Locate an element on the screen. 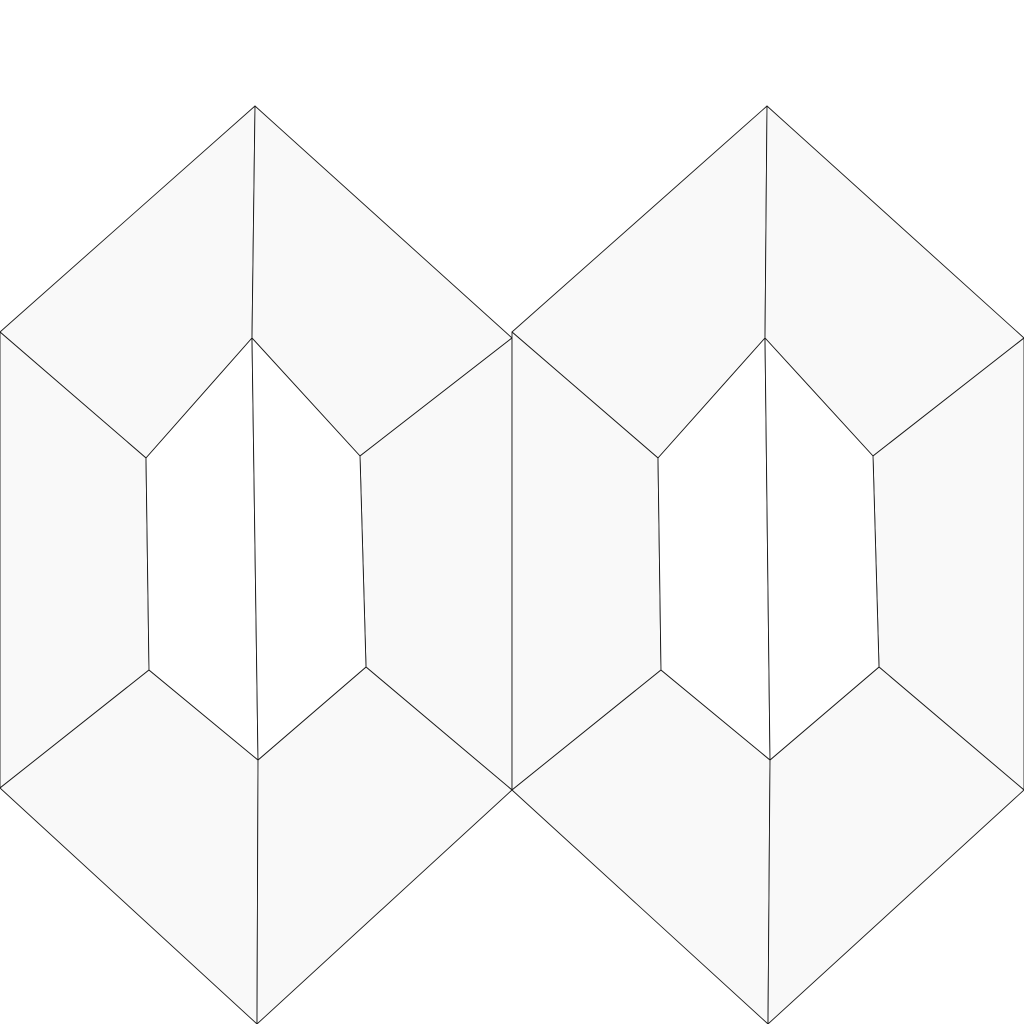 Image resolution: width=1024 pixels, height=1024 pixels. left-inner-right-facet is located at coordinates (309, 549).